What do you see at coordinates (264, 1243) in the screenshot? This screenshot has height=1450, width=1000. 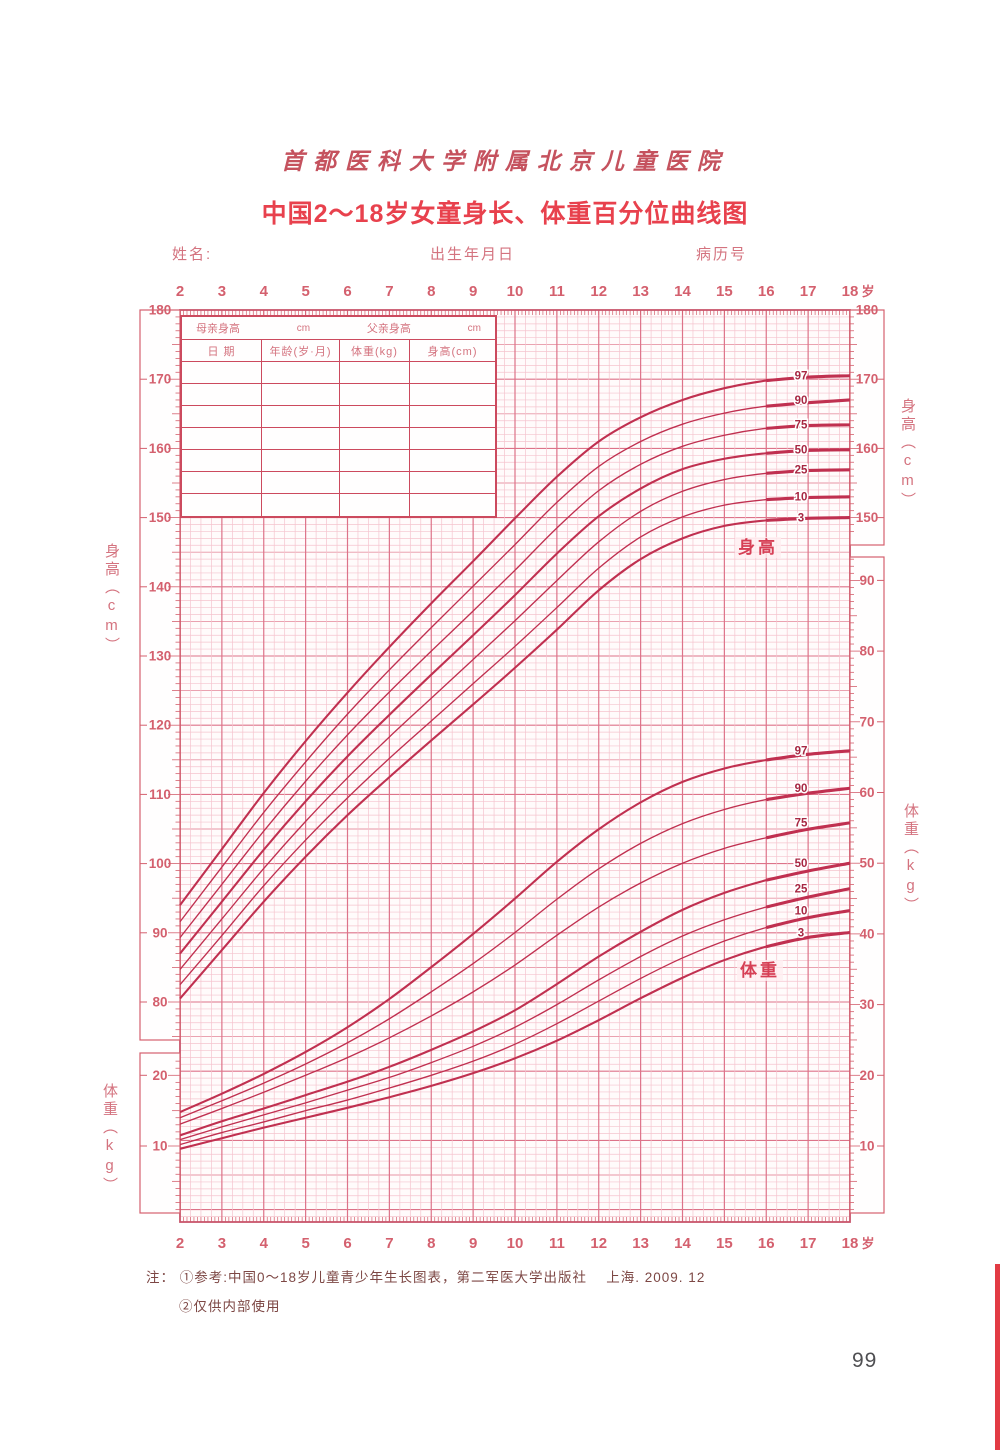 I see `x-tick-bottom: 4` at bounding box center [264, 1243].